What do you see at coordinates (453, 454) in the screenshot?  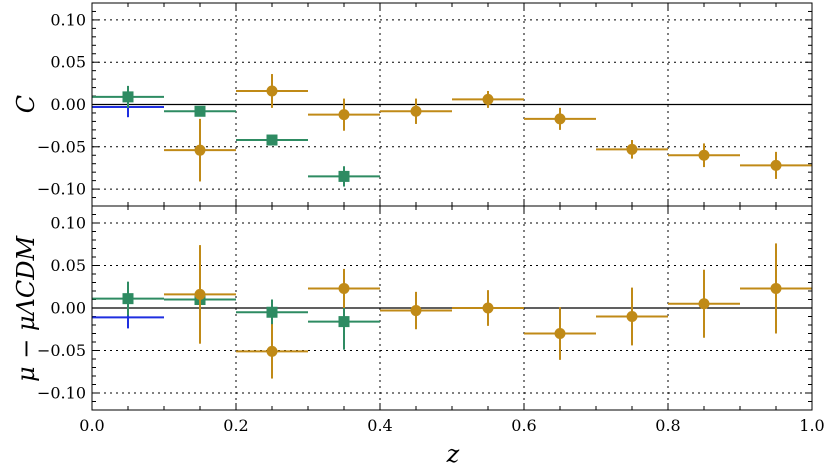 I see `x-axis-label: z` at bounding box center [453, 454].